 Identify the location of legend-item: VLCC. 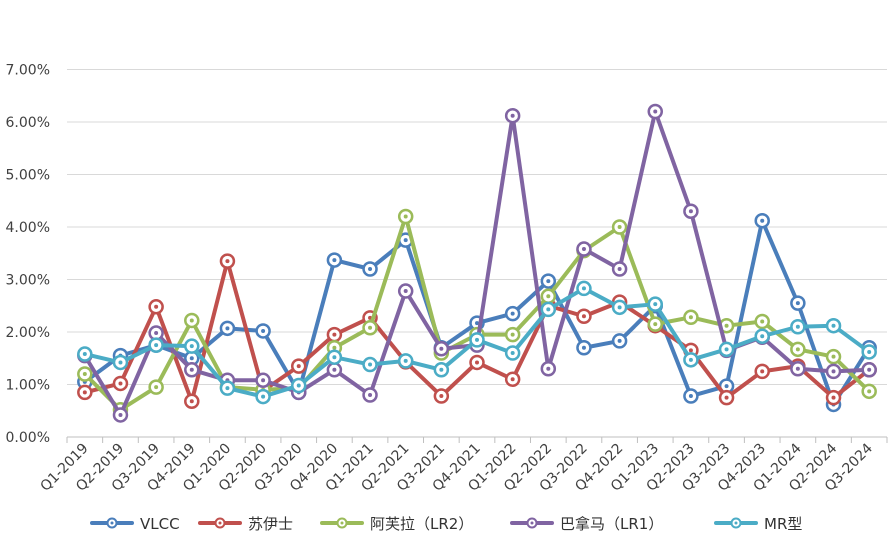
(135, 524).